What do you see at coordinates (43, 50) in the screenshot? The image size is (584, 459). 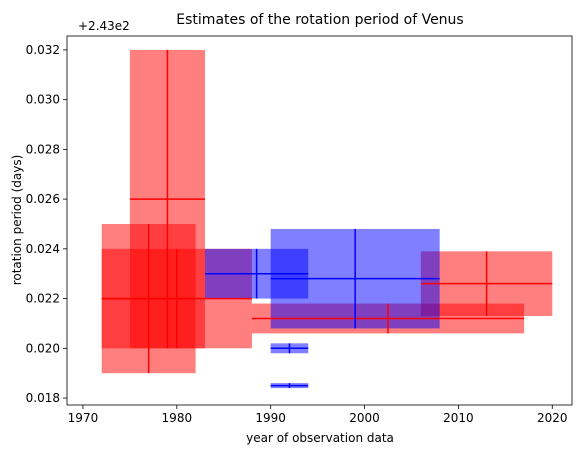 I see `y-tick-label: 0.032` at bounding box center [43, 50].